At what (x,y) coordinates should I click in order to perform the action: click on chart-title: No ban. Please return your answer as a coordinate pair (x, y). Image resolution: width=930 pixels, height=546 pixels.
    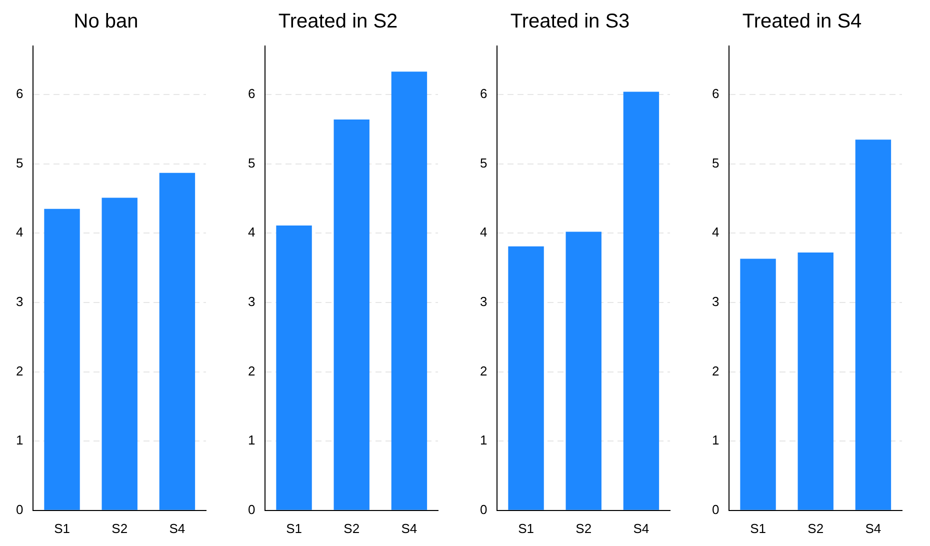
    Looking at the image, I should click on (106, 21).